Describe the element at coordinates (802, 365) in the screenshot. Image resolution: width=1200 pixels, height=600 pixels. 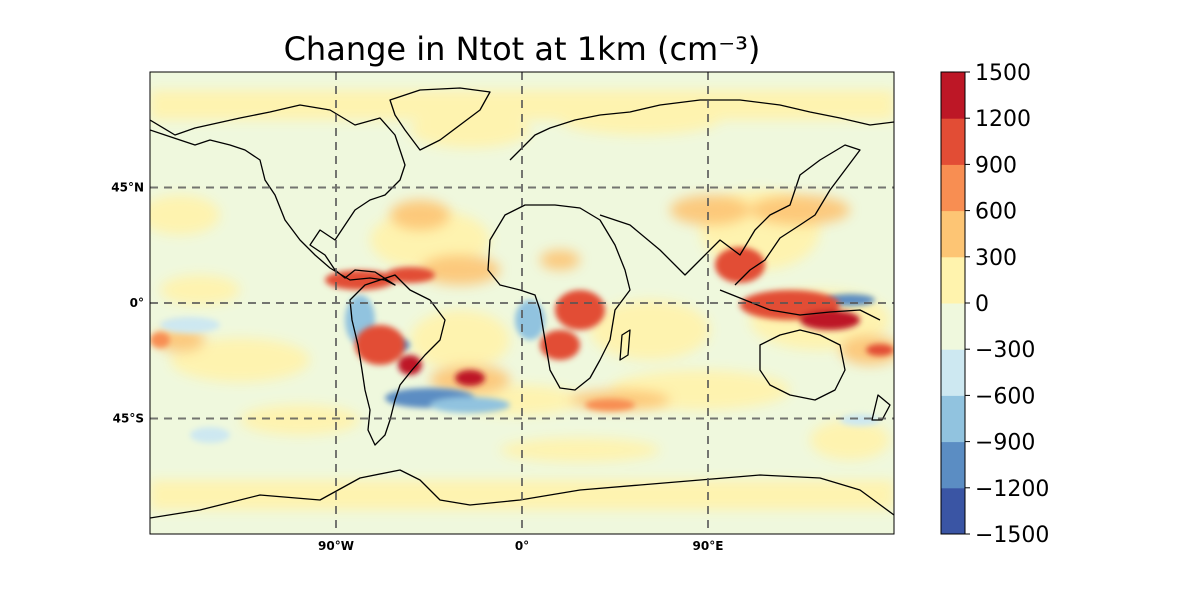
I see `coastline-australia` at that location.